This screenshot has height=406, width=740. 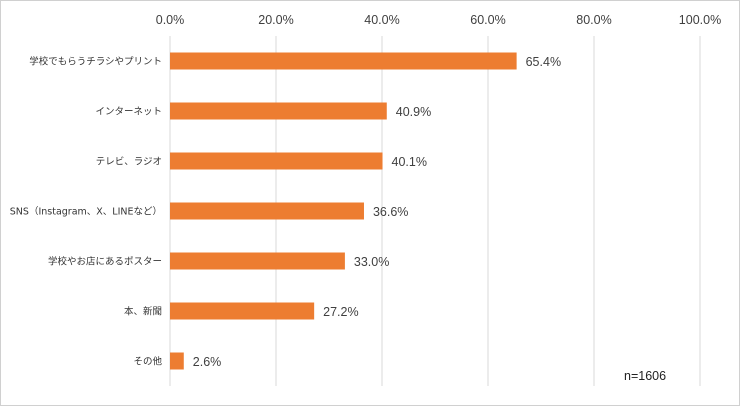 I want to click on x-tick-label: 80.0%, so click(x=593, y=20).